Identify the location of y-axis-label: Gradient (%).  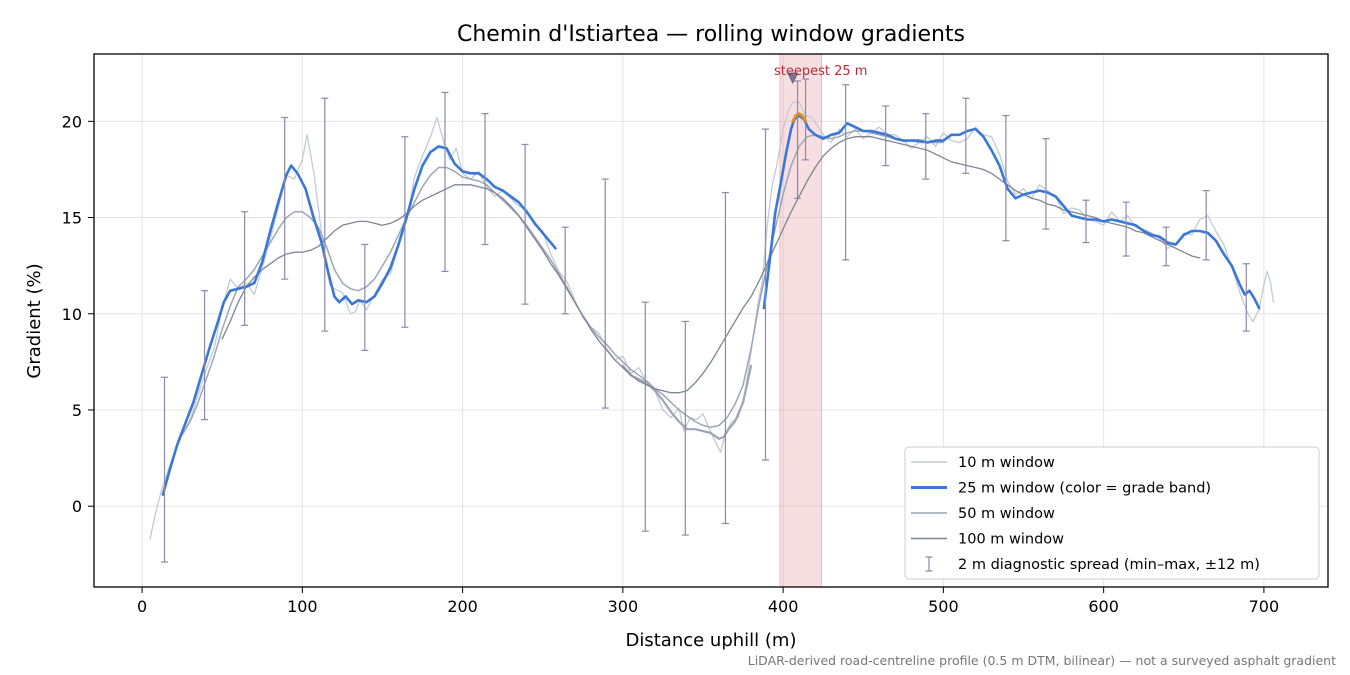
(34, 320).